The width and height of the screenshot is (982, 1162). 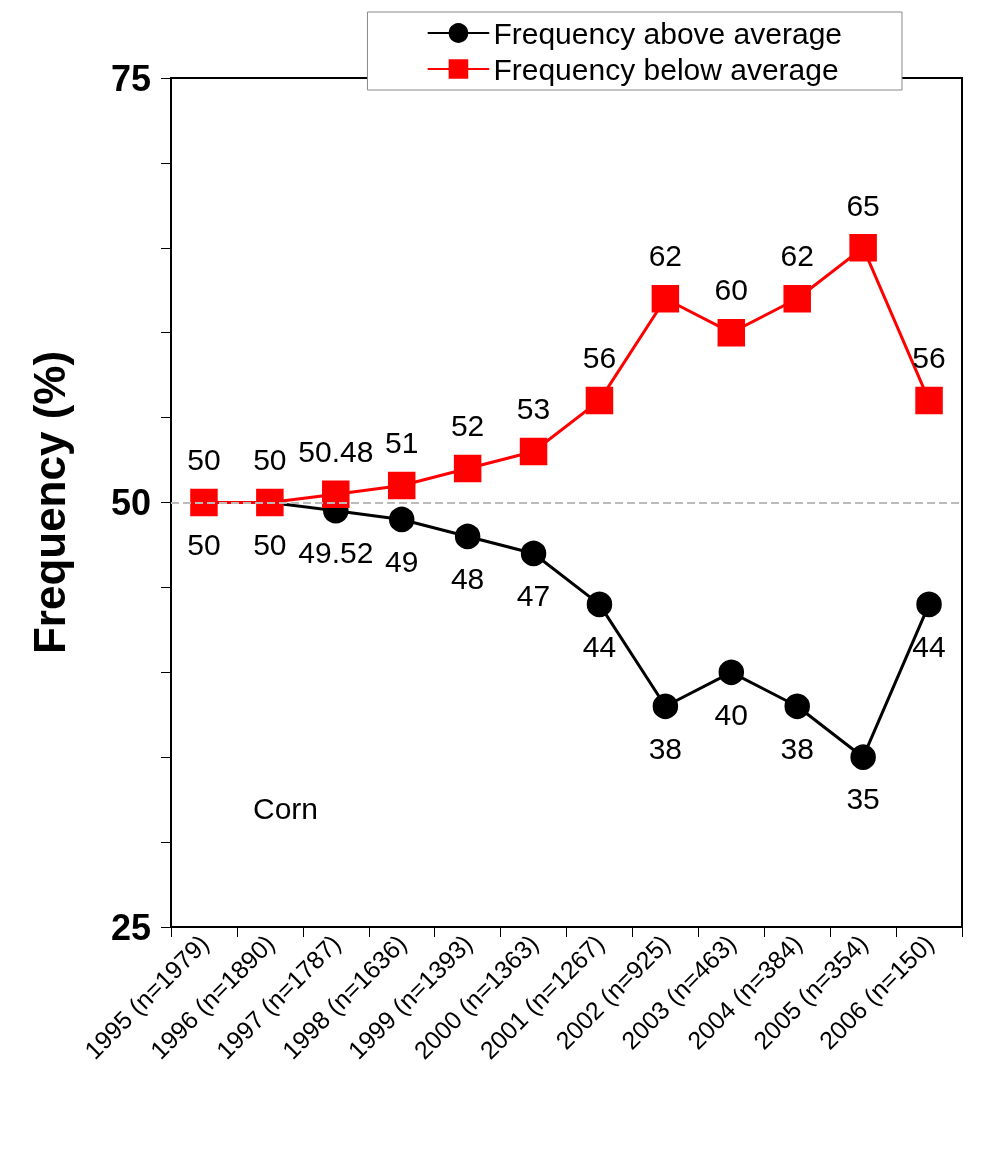 I want to click on data-label: 35, so click(x=863, y=799).